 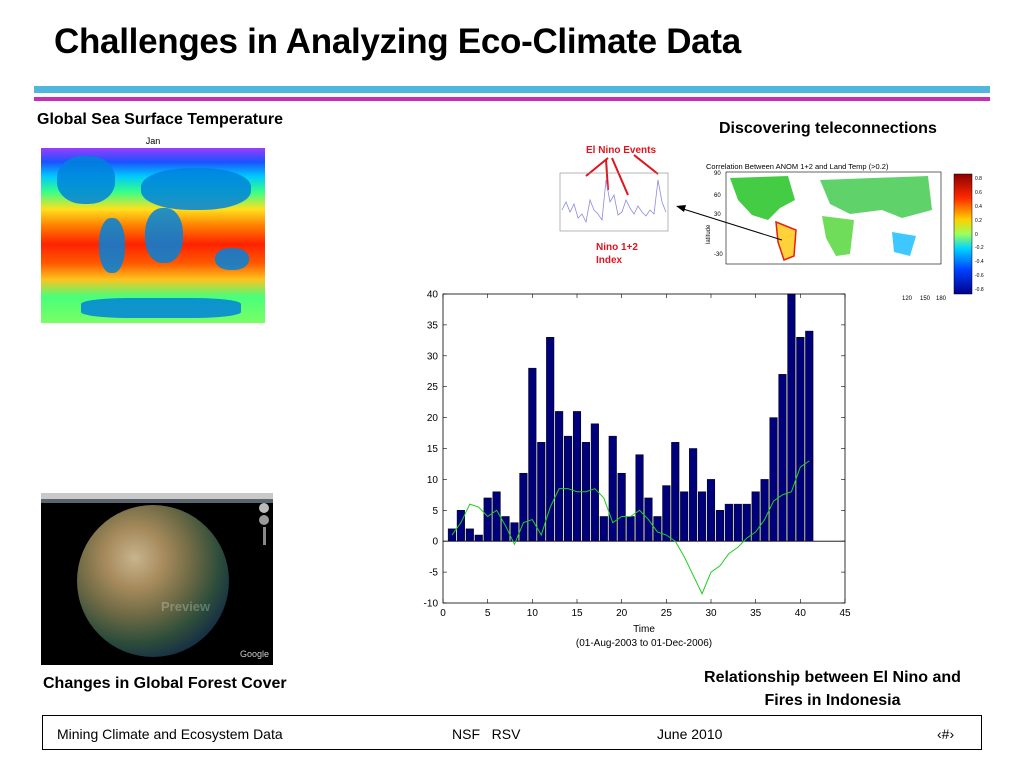 I want to click on cbar-tick-m0.6: -0.6, so click(x=979, y=276).